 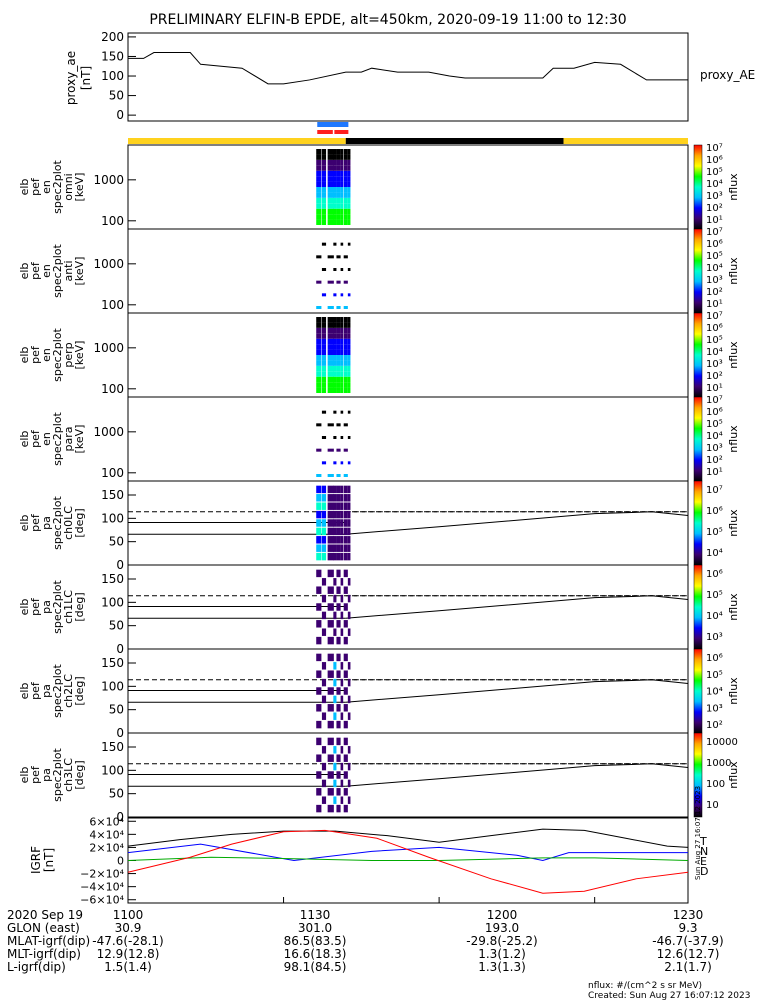 What do you see at coordinates (128, 967) in the screenshot?
I see `ephem-value: 1.5(1.4)` at bounding box center [128, 967].